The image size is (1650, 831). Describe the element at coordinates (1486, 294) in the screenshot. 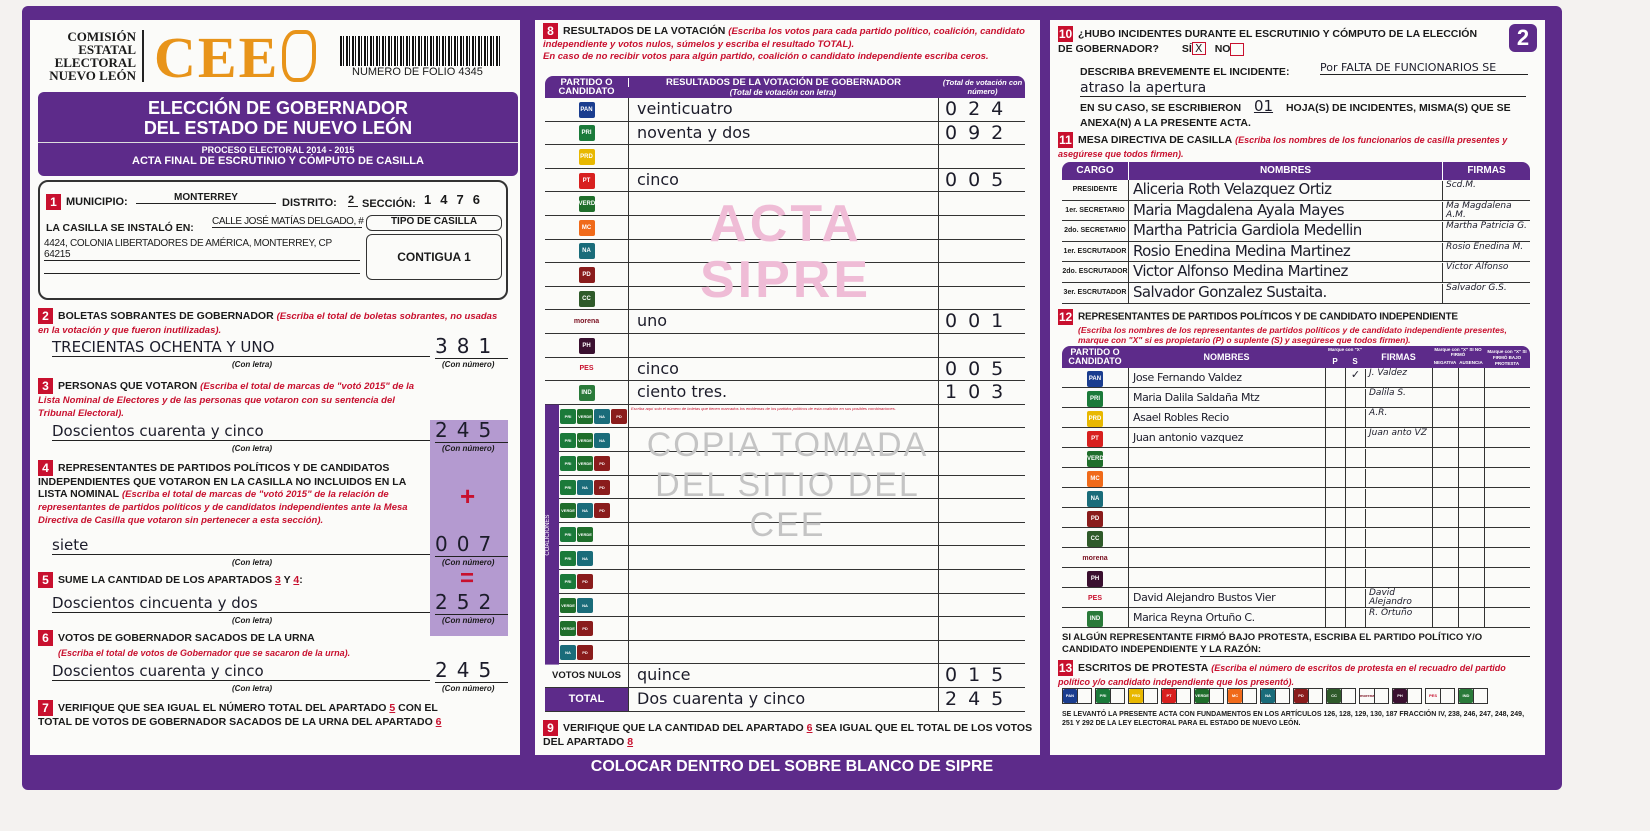

I see `official-signature: Salvador G.S.` at that location.